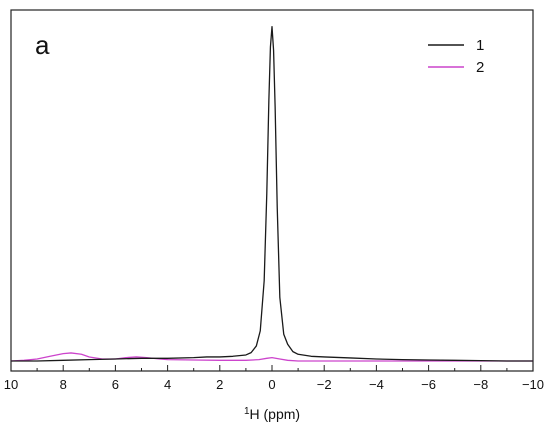  What do you see at coordinates (167, 384) in the screenshot?
I see `x-tick-label: 4` at bounding box center [167, 384].